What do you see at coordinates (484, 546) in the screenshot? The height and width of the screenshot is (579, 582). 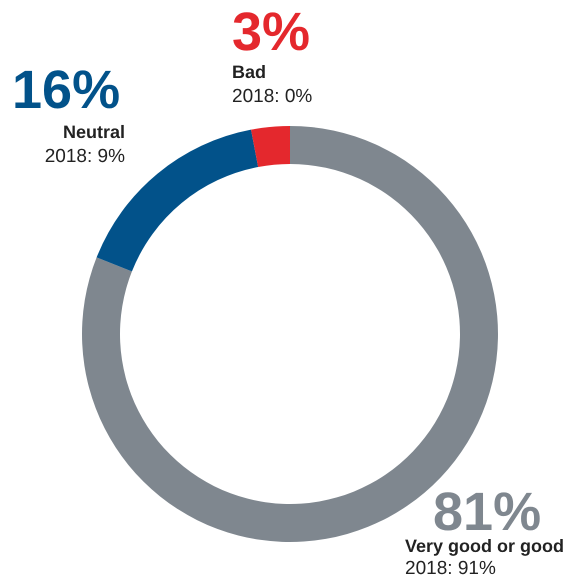 I see `slice-label: Very good or good` at bounding box center [484, 546].